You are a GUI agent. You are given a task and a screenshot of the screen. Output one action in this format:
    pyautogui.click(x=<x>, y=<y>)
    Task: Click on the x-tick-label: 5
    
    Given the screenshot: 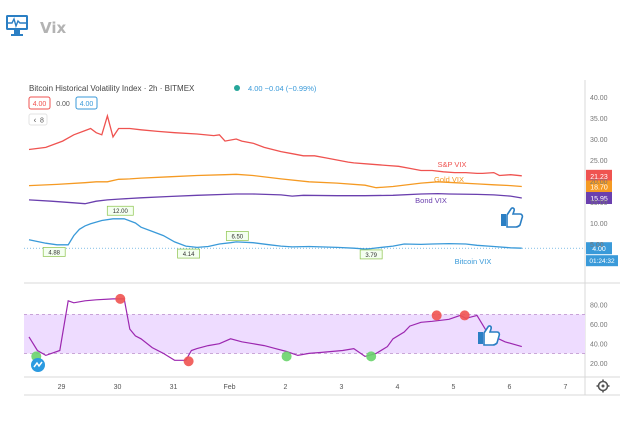 What is the action you would take?
    pyautogui.click(x=454, y=387)
    